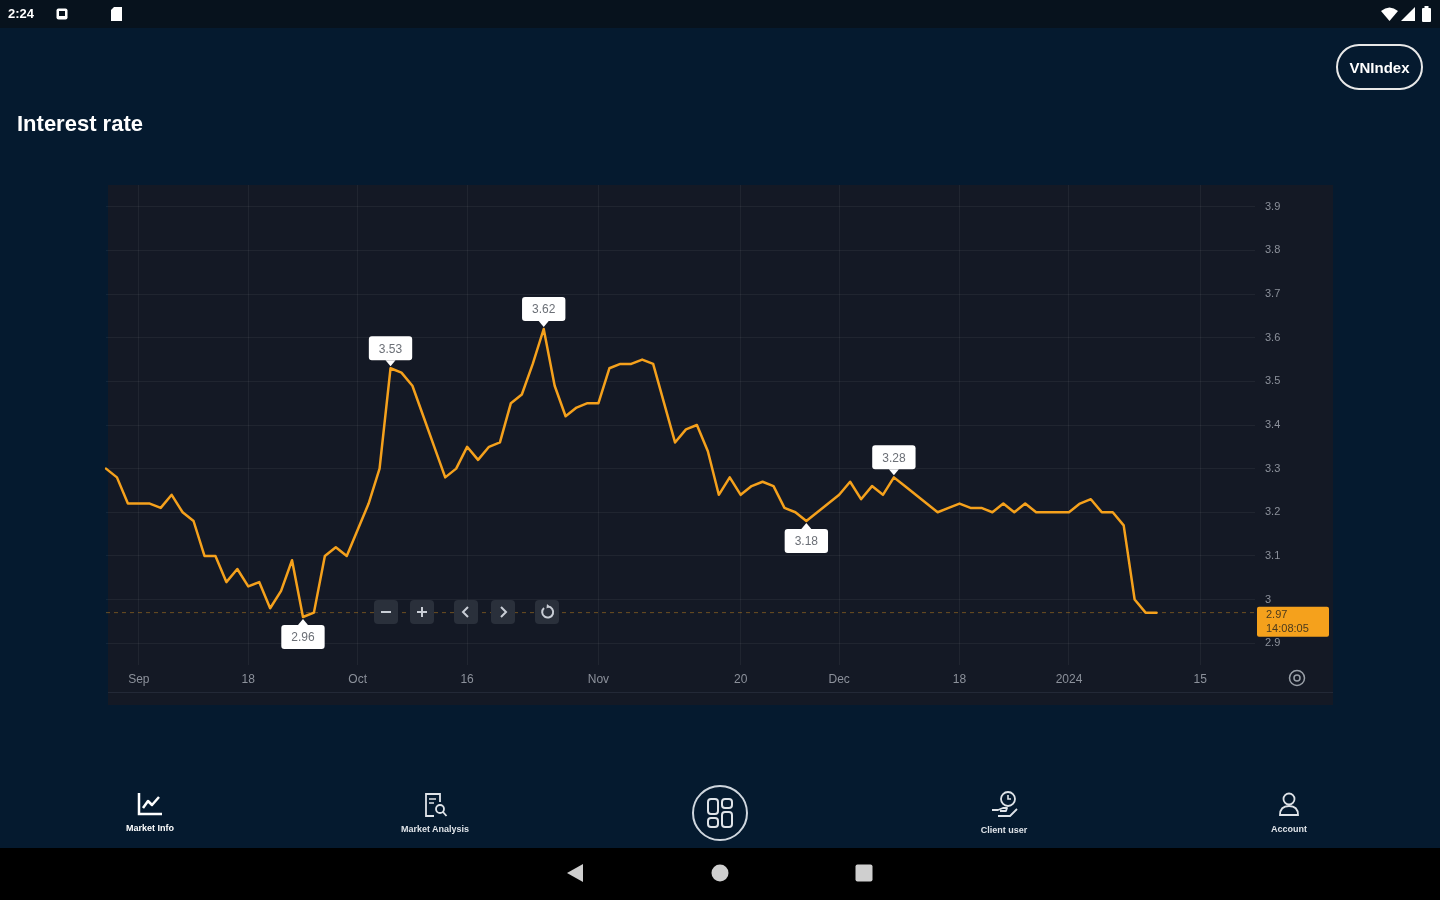 The width and height of the screenshot is (1440, 900). I want to click on chart-title: Interest rate, so click(80, 124).